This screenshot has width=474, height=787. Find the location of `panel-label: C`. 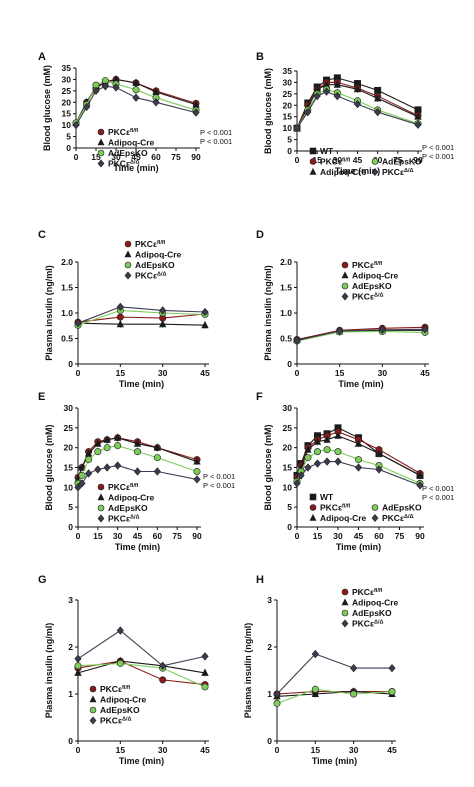

panel-label: C is located at coordinates (42, 235).